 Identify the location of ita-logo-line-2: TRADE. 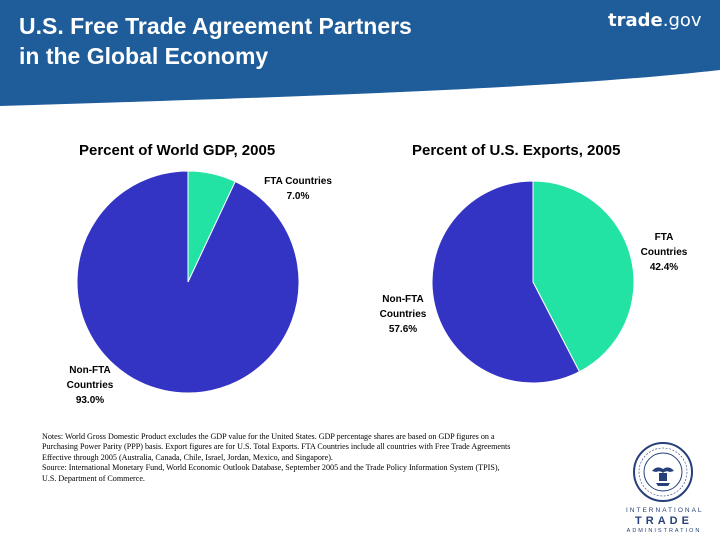
(664, 521).